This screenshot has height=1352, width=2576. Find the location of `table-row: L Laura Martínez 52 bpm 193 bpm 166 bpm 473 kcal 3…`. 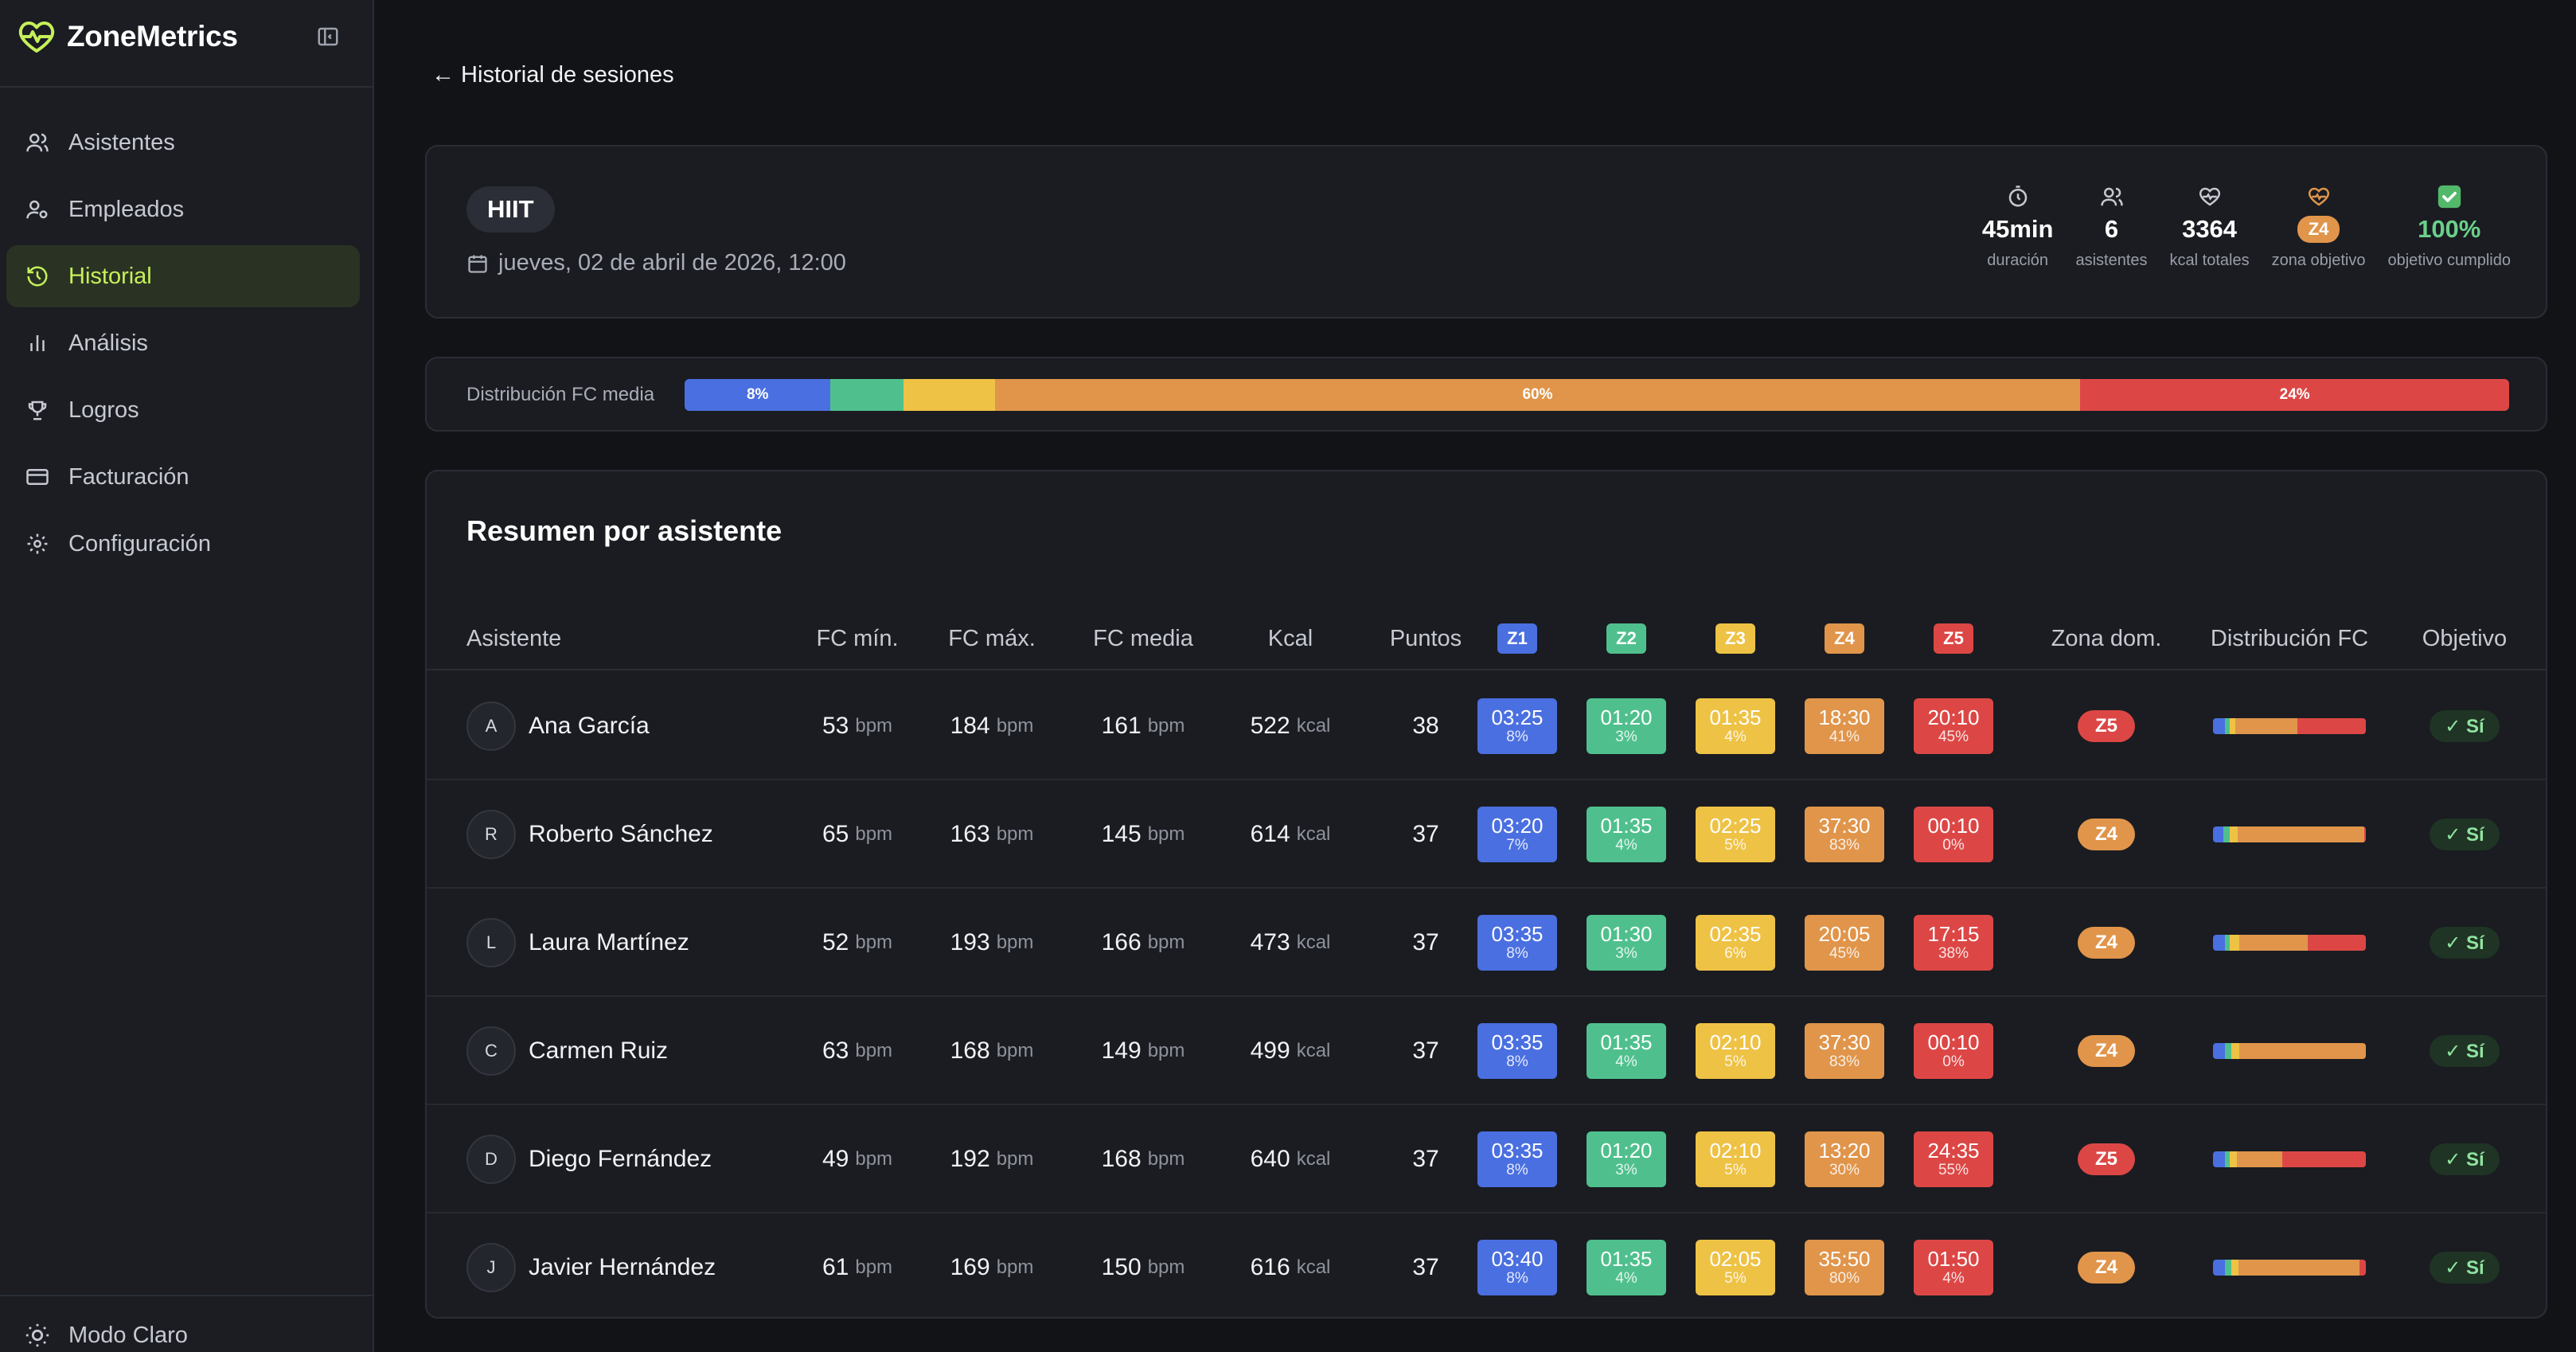

table-row: L Laura Martínez 52 bpm 193 bpm 166 bpm 473 kcal 3… is located at coordinates (1486, 943).